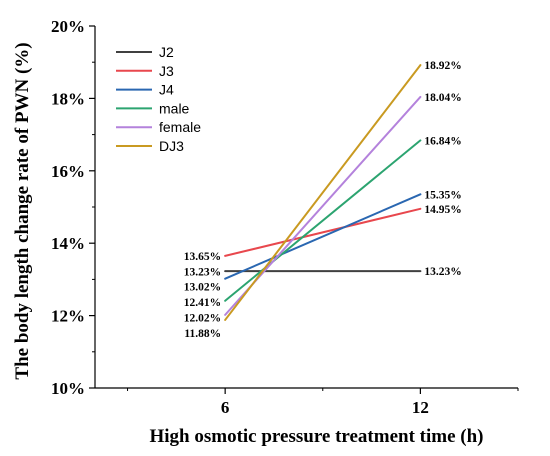 The width and height of the screenshot is (550, 456). What do you see at coordinates (323, 232) in the screenshot?
I see `series-line-J3` at bounding box center [323, 232].